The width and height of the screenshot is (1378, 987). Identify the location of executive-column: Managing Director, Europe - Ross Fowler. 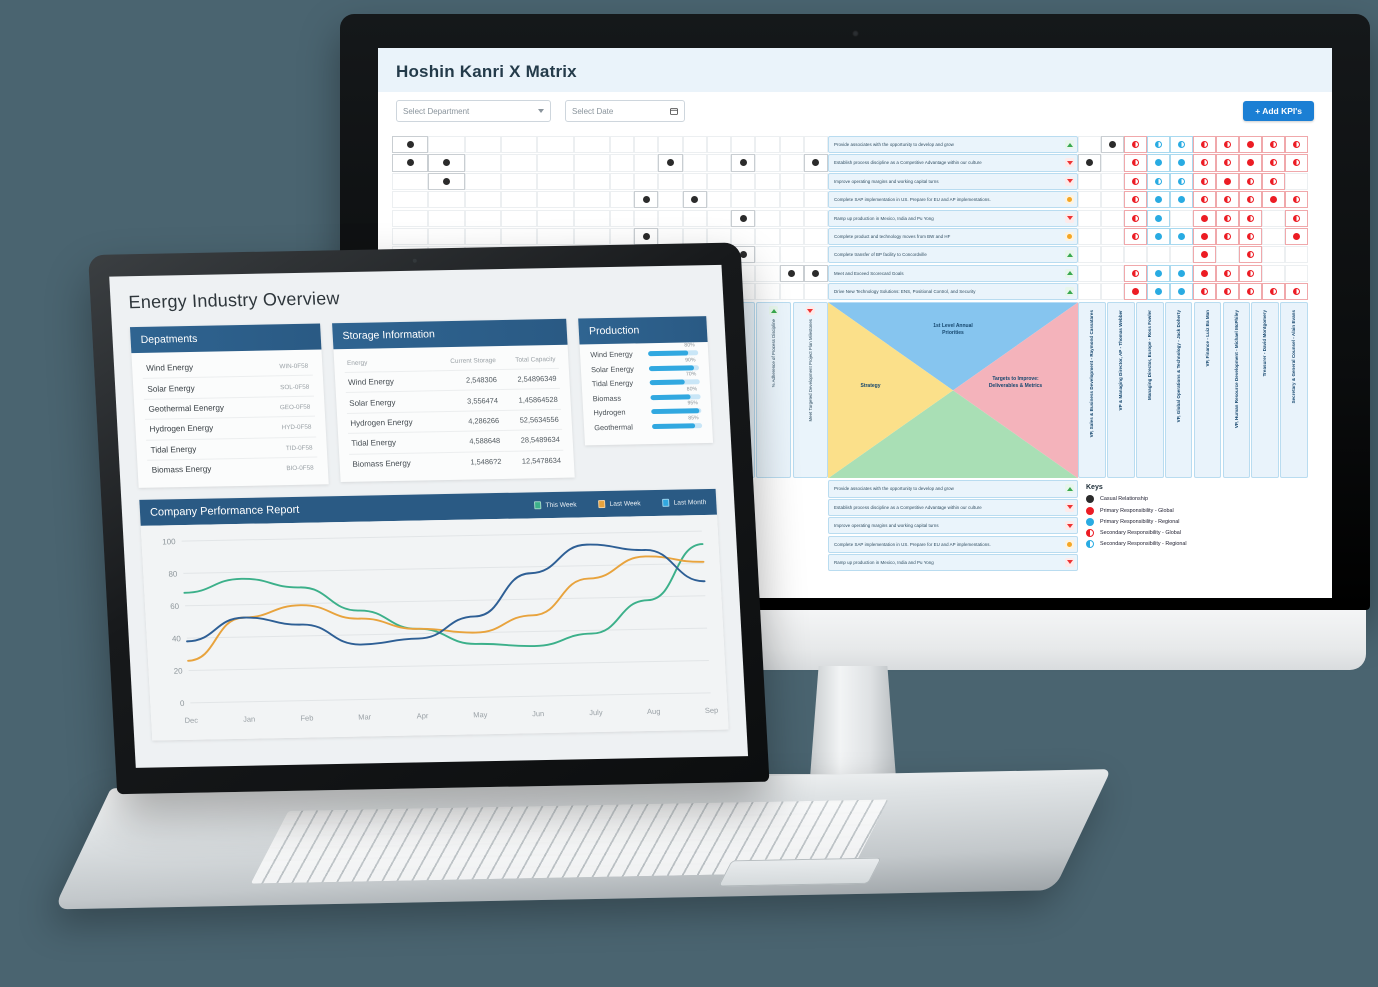
(1149, 390).